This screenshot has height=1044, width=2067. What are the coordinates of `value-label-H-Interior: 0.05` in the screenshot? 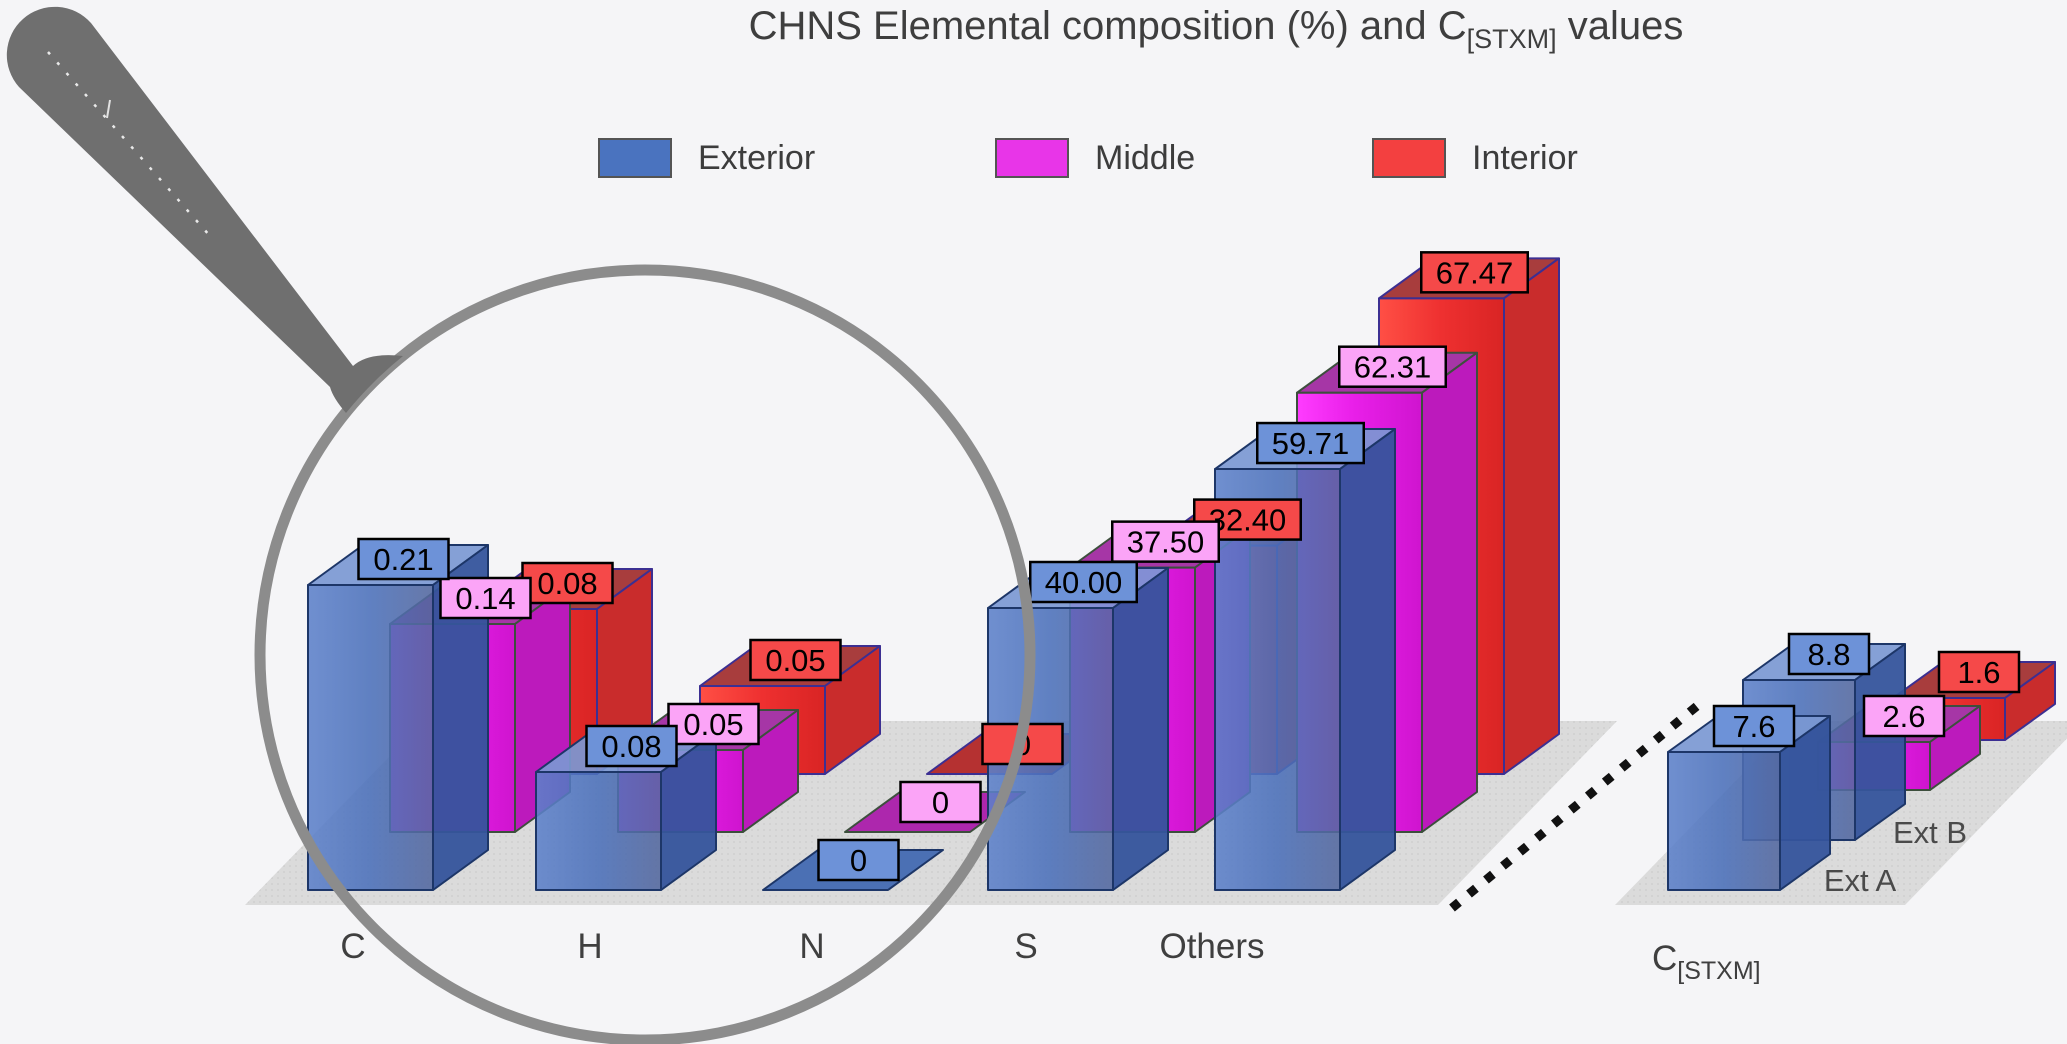 It's located at (795, 660).